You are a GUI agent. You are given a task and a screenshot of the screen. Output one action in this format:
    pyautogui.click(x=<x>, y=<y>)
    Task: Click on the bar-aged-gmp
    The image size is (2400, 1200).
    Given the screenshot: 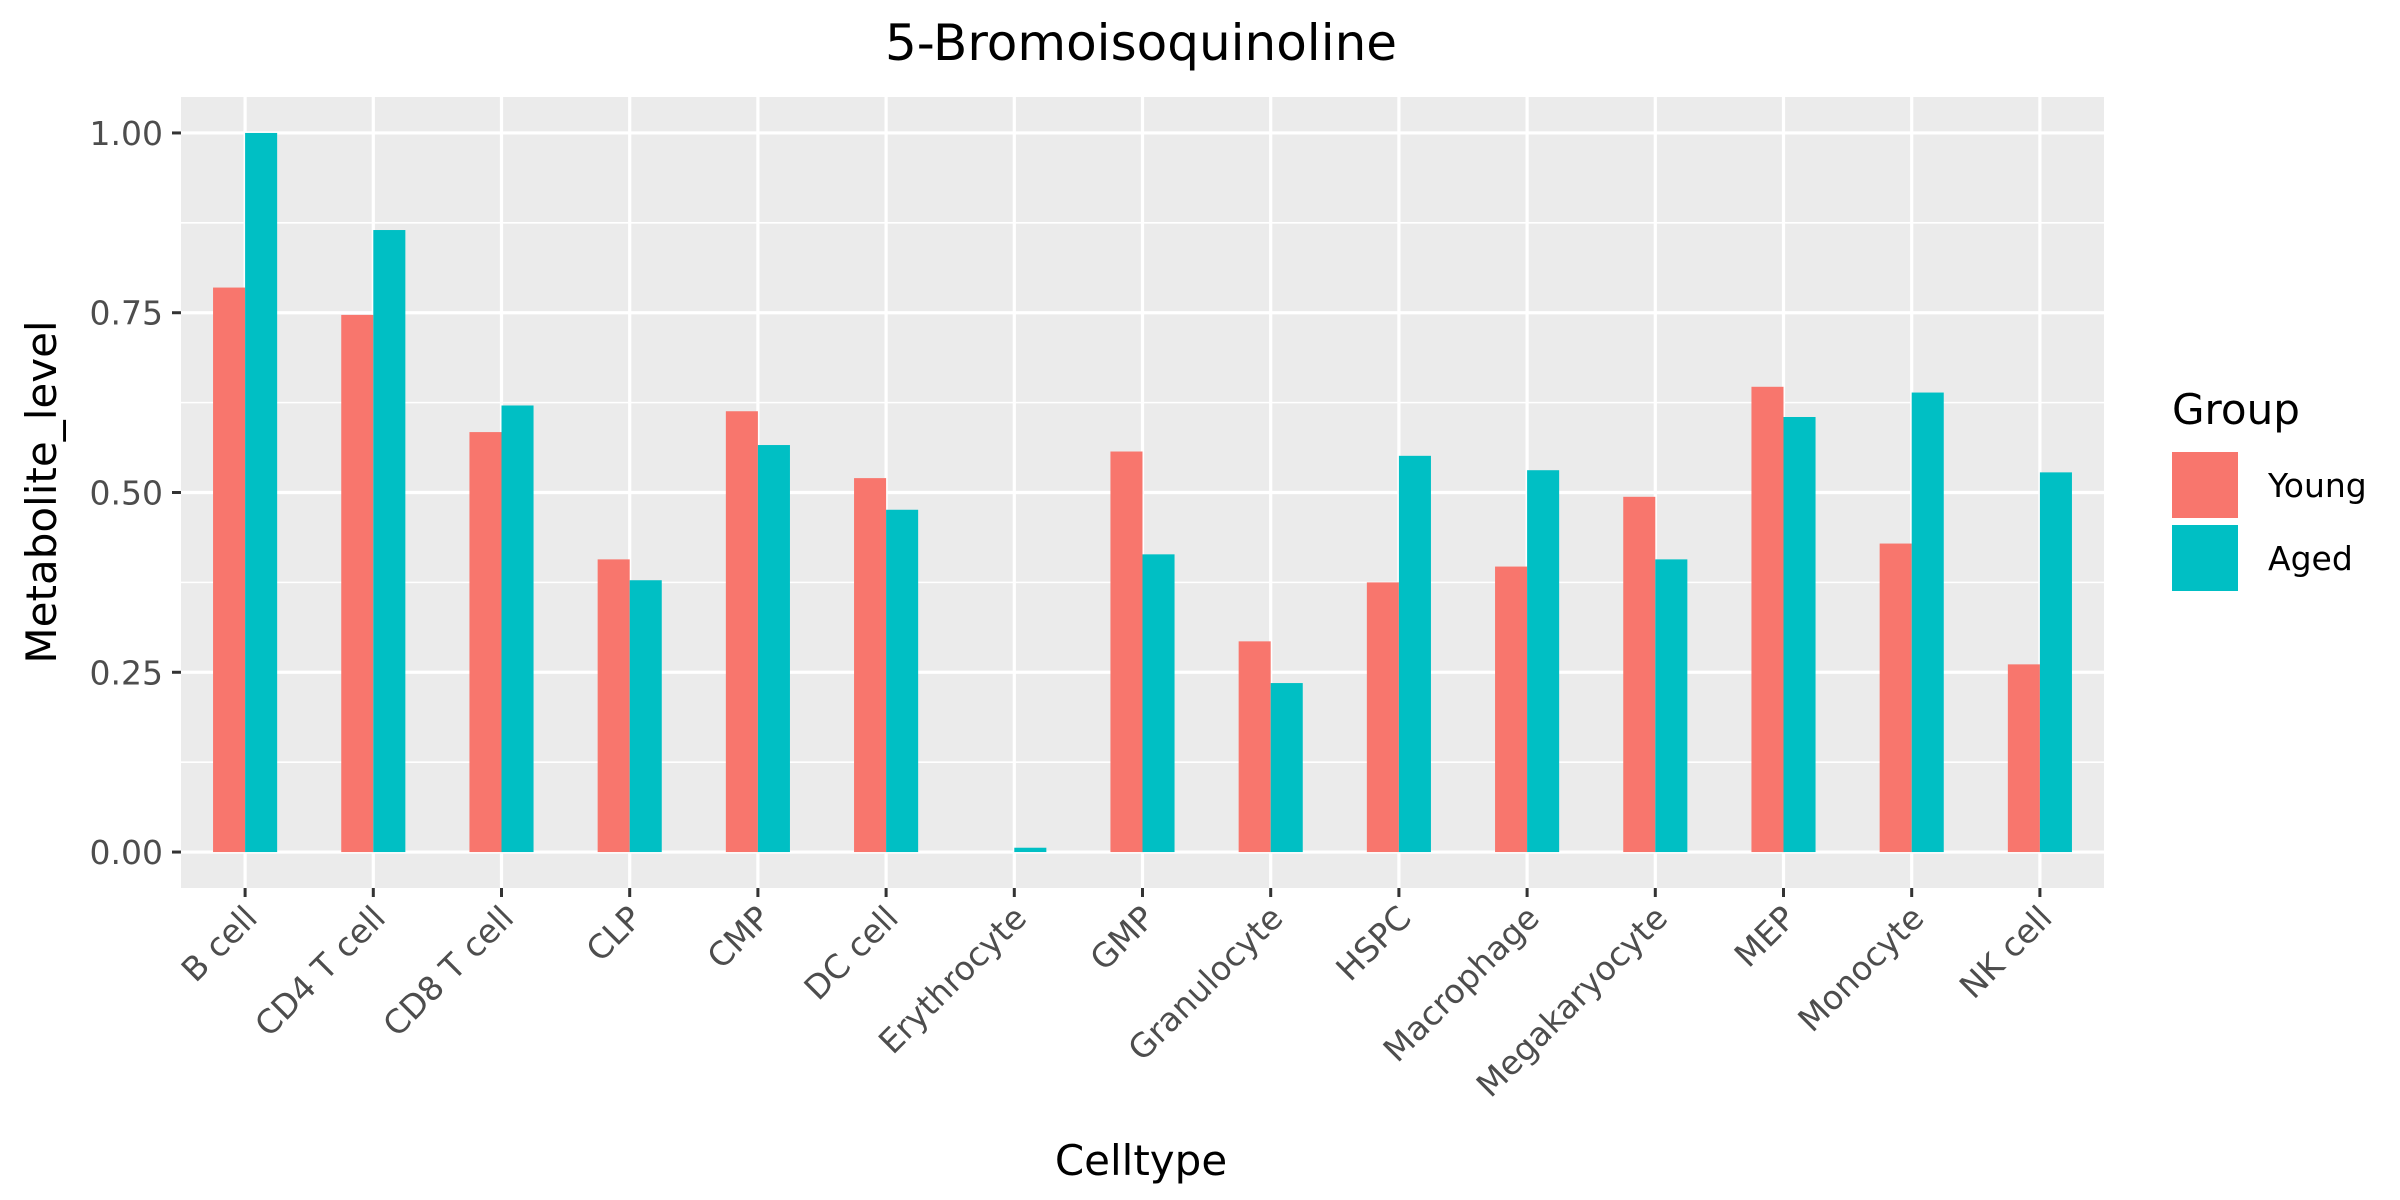 What is the action you would take?
    pyautogui.click(x=1158, y=703)
    